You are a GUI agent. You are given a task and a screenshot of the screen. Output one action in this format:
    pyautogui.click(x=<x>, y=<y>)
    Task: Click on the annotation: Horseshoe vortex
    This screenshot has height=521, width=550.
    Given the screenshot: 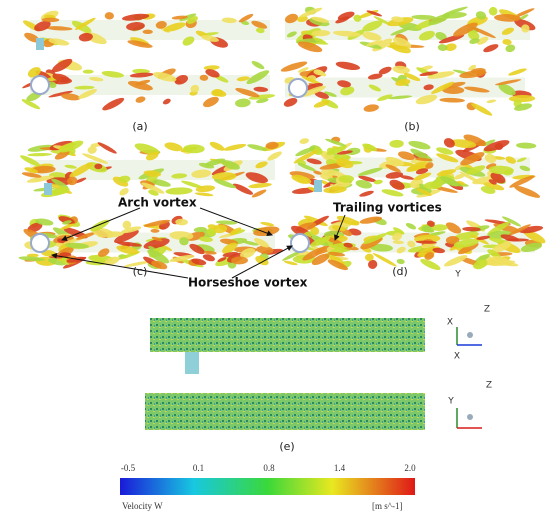 What is the action you would take?
    pyautogui.click(x=248, y=283)
    